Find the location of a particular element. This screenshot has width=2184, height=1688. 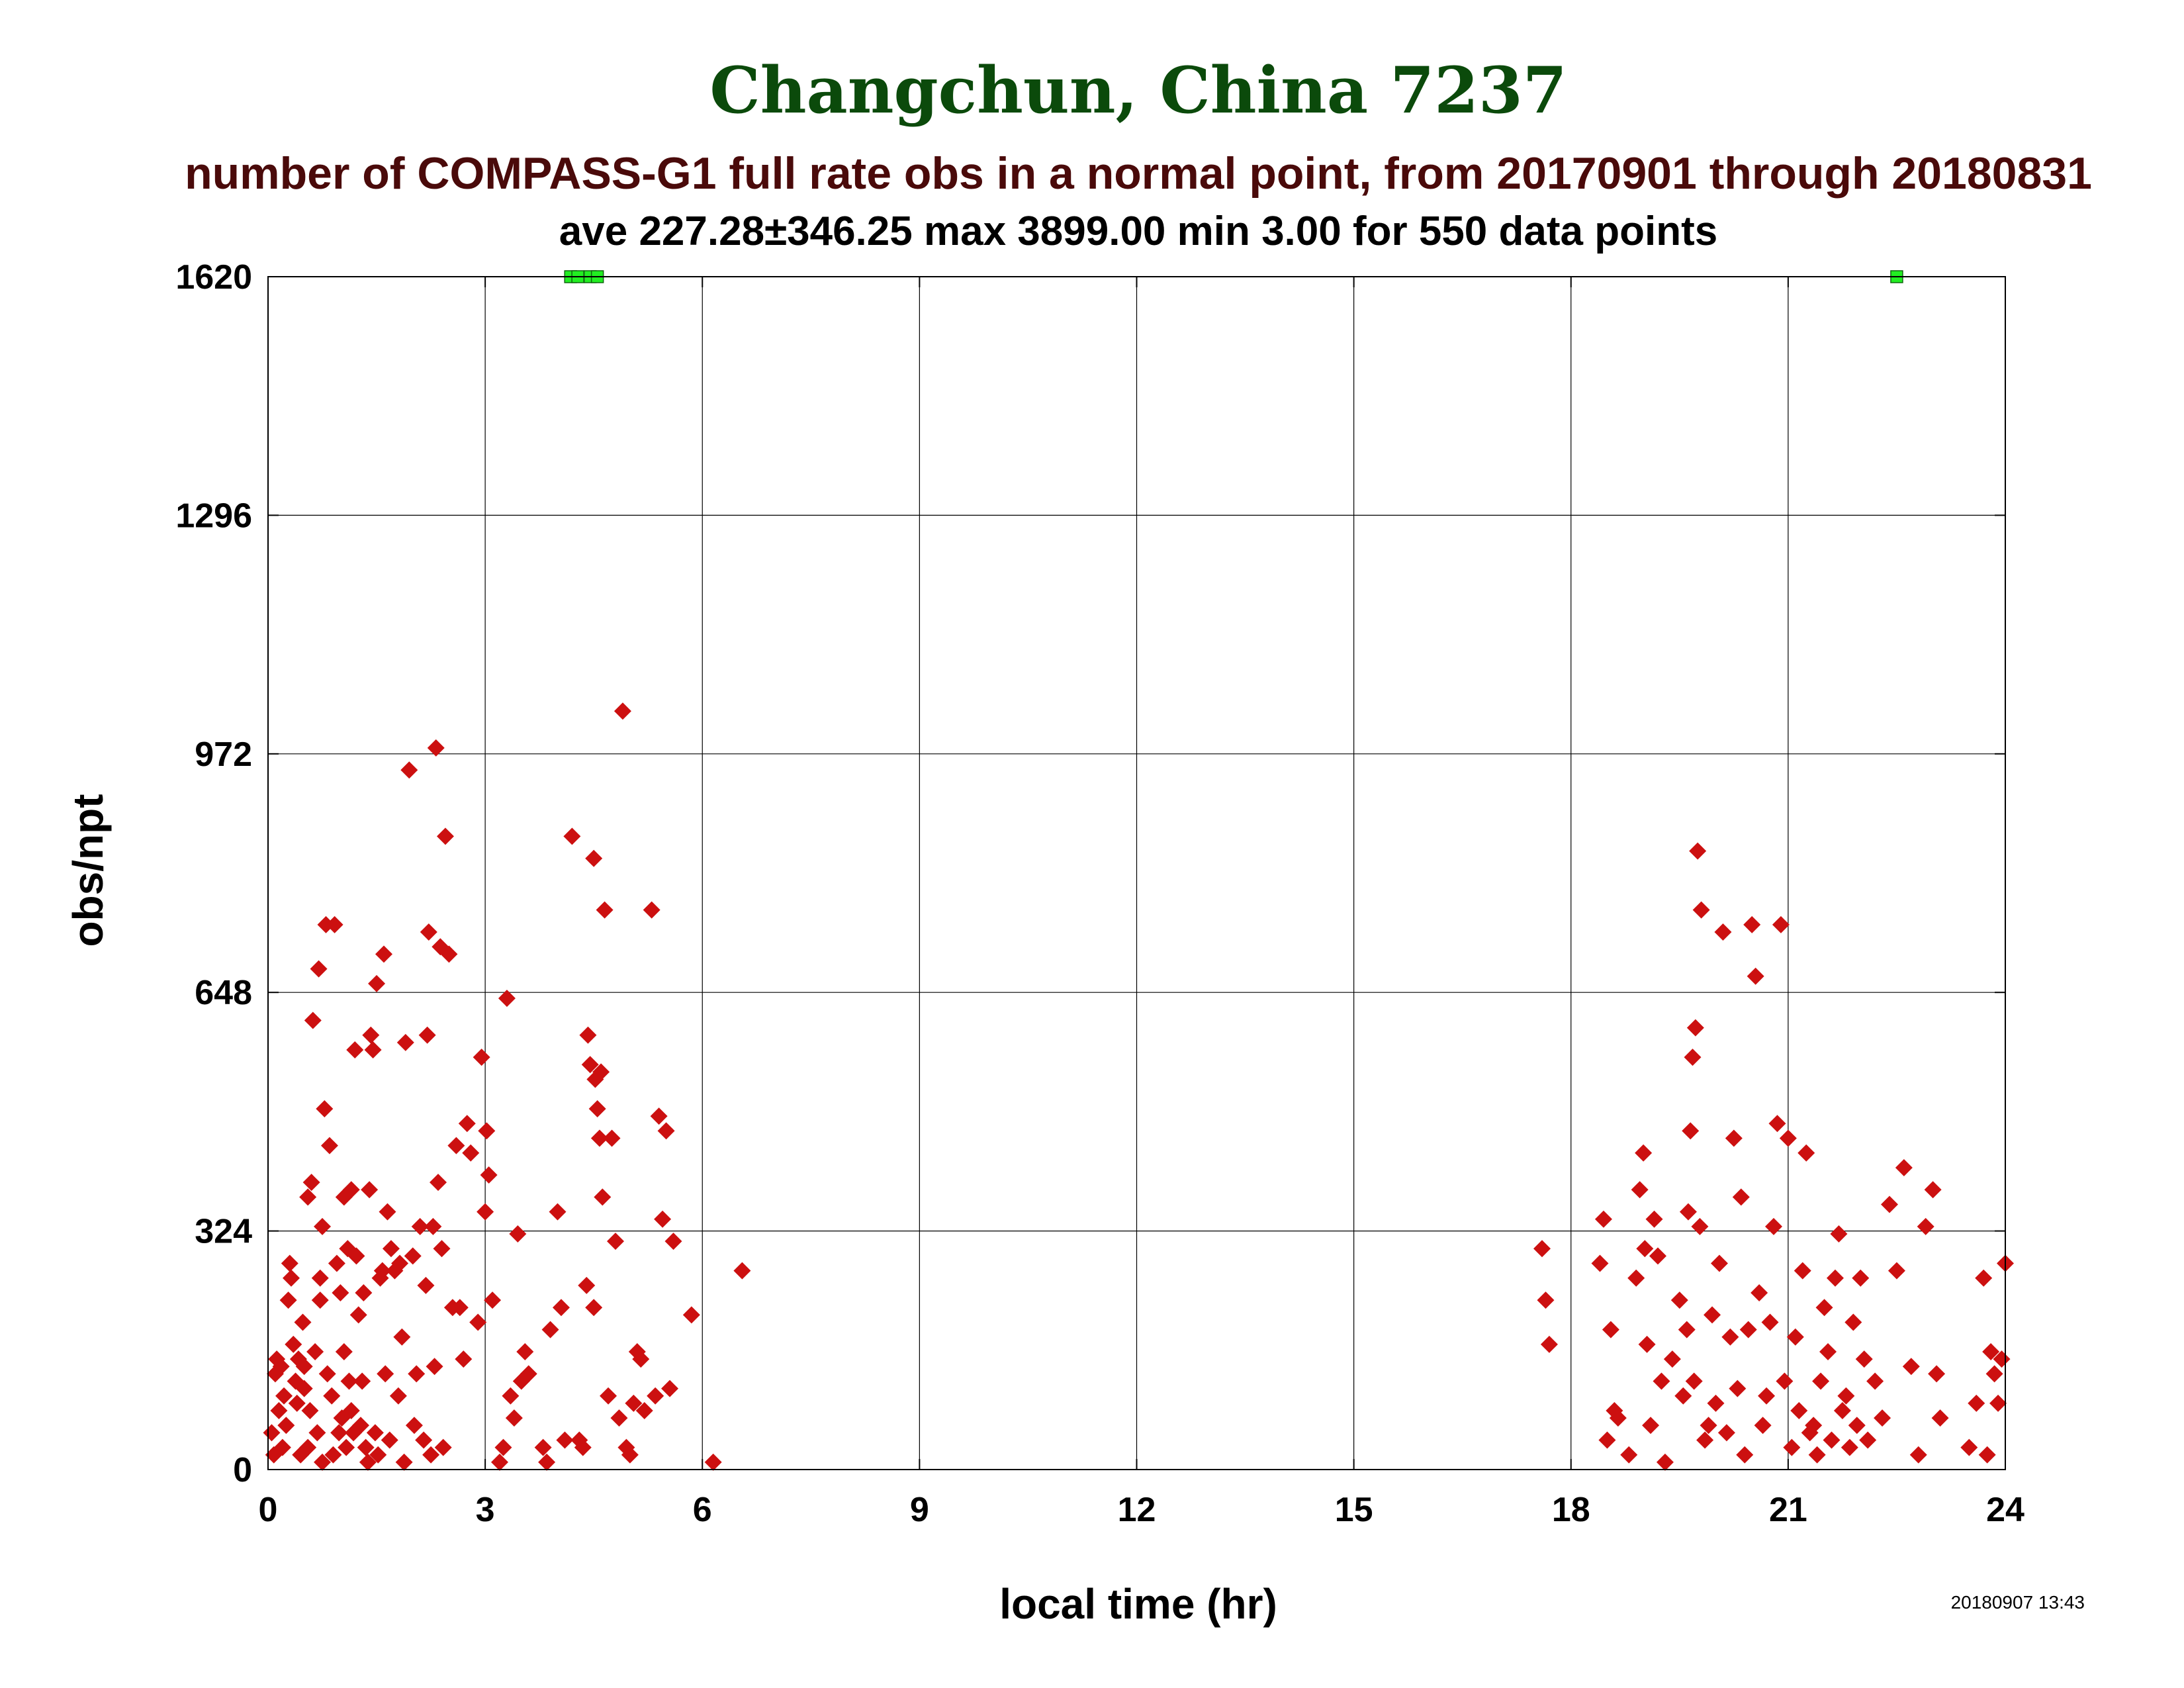

y-tick-label: 1296 is located at coordinates (213, 515).